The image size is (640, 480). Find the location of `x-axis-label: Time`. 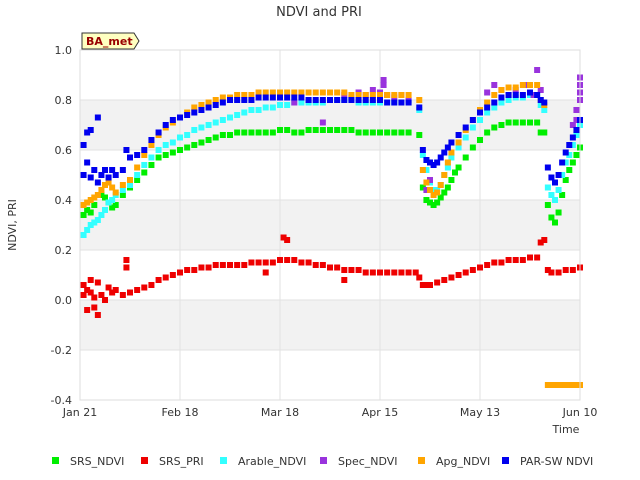

x-axis-label: Time is located at coordinates (566, 429).